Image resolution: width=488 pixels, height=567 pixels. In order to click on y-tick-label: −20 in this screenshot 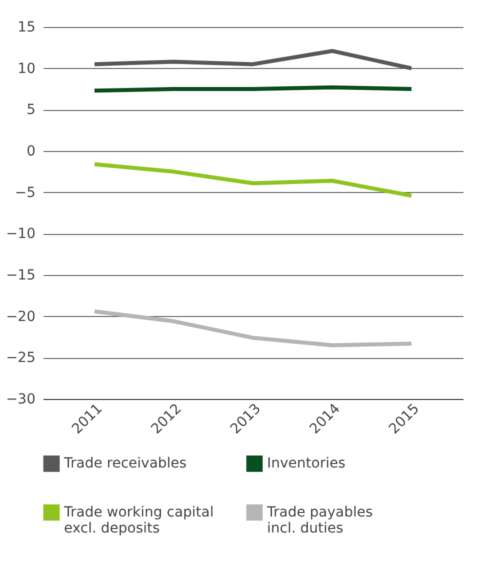, I will do `click(21, 316)`.